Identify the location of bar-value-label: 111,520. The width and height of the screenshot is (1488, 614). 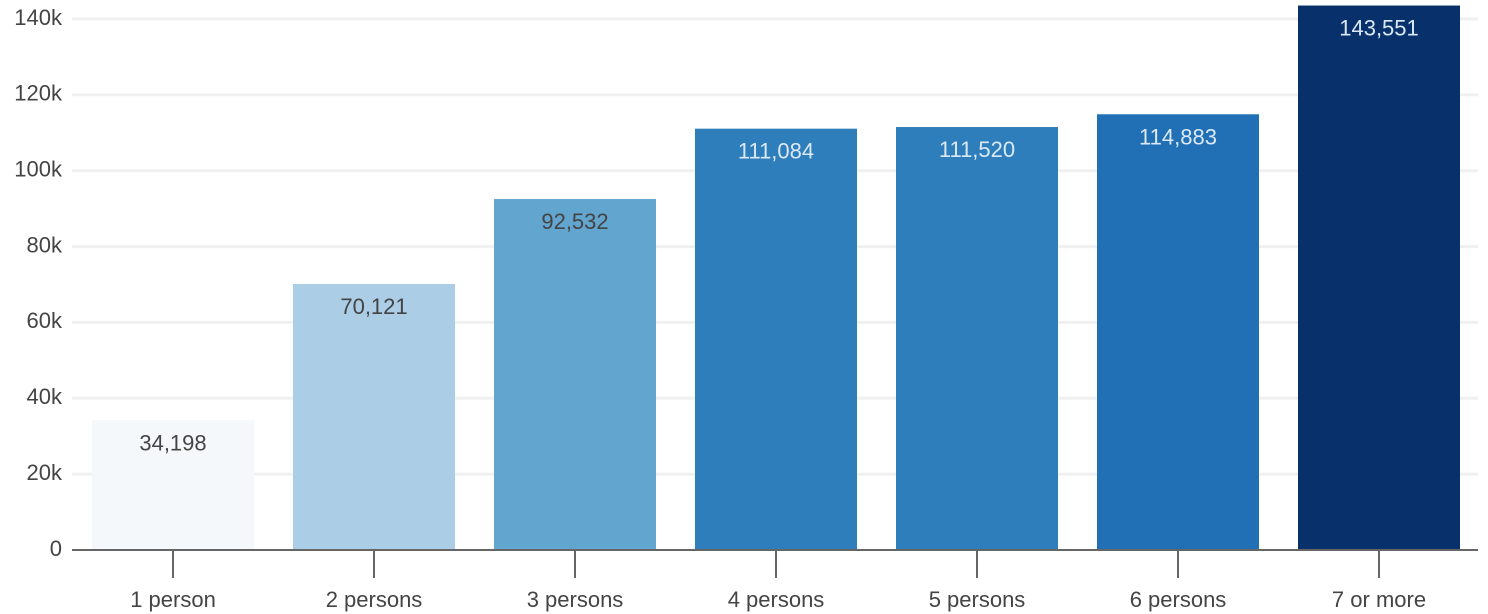
(977, 149).